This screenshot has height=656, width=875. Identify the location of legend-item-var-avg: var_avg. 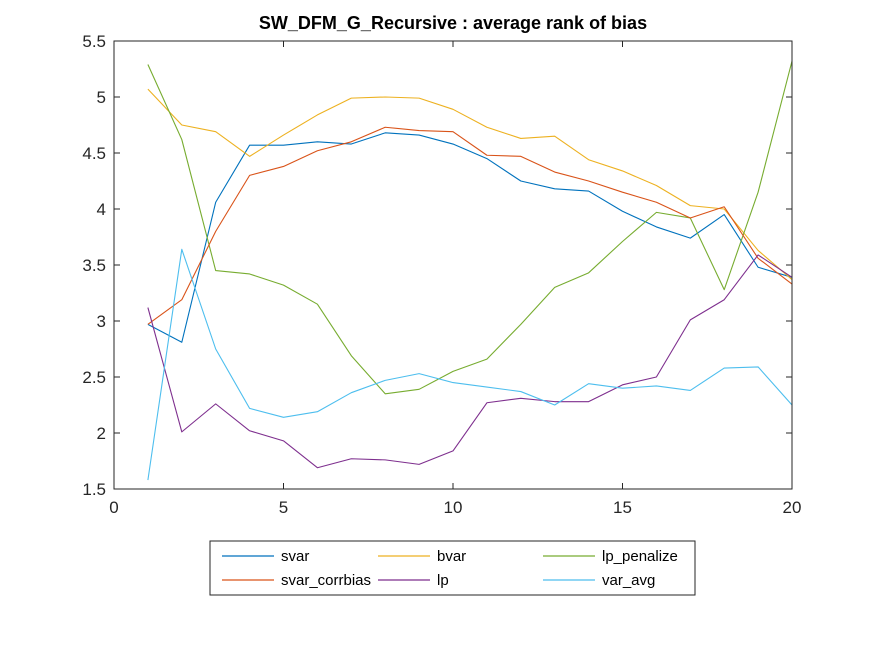
(599, 580).